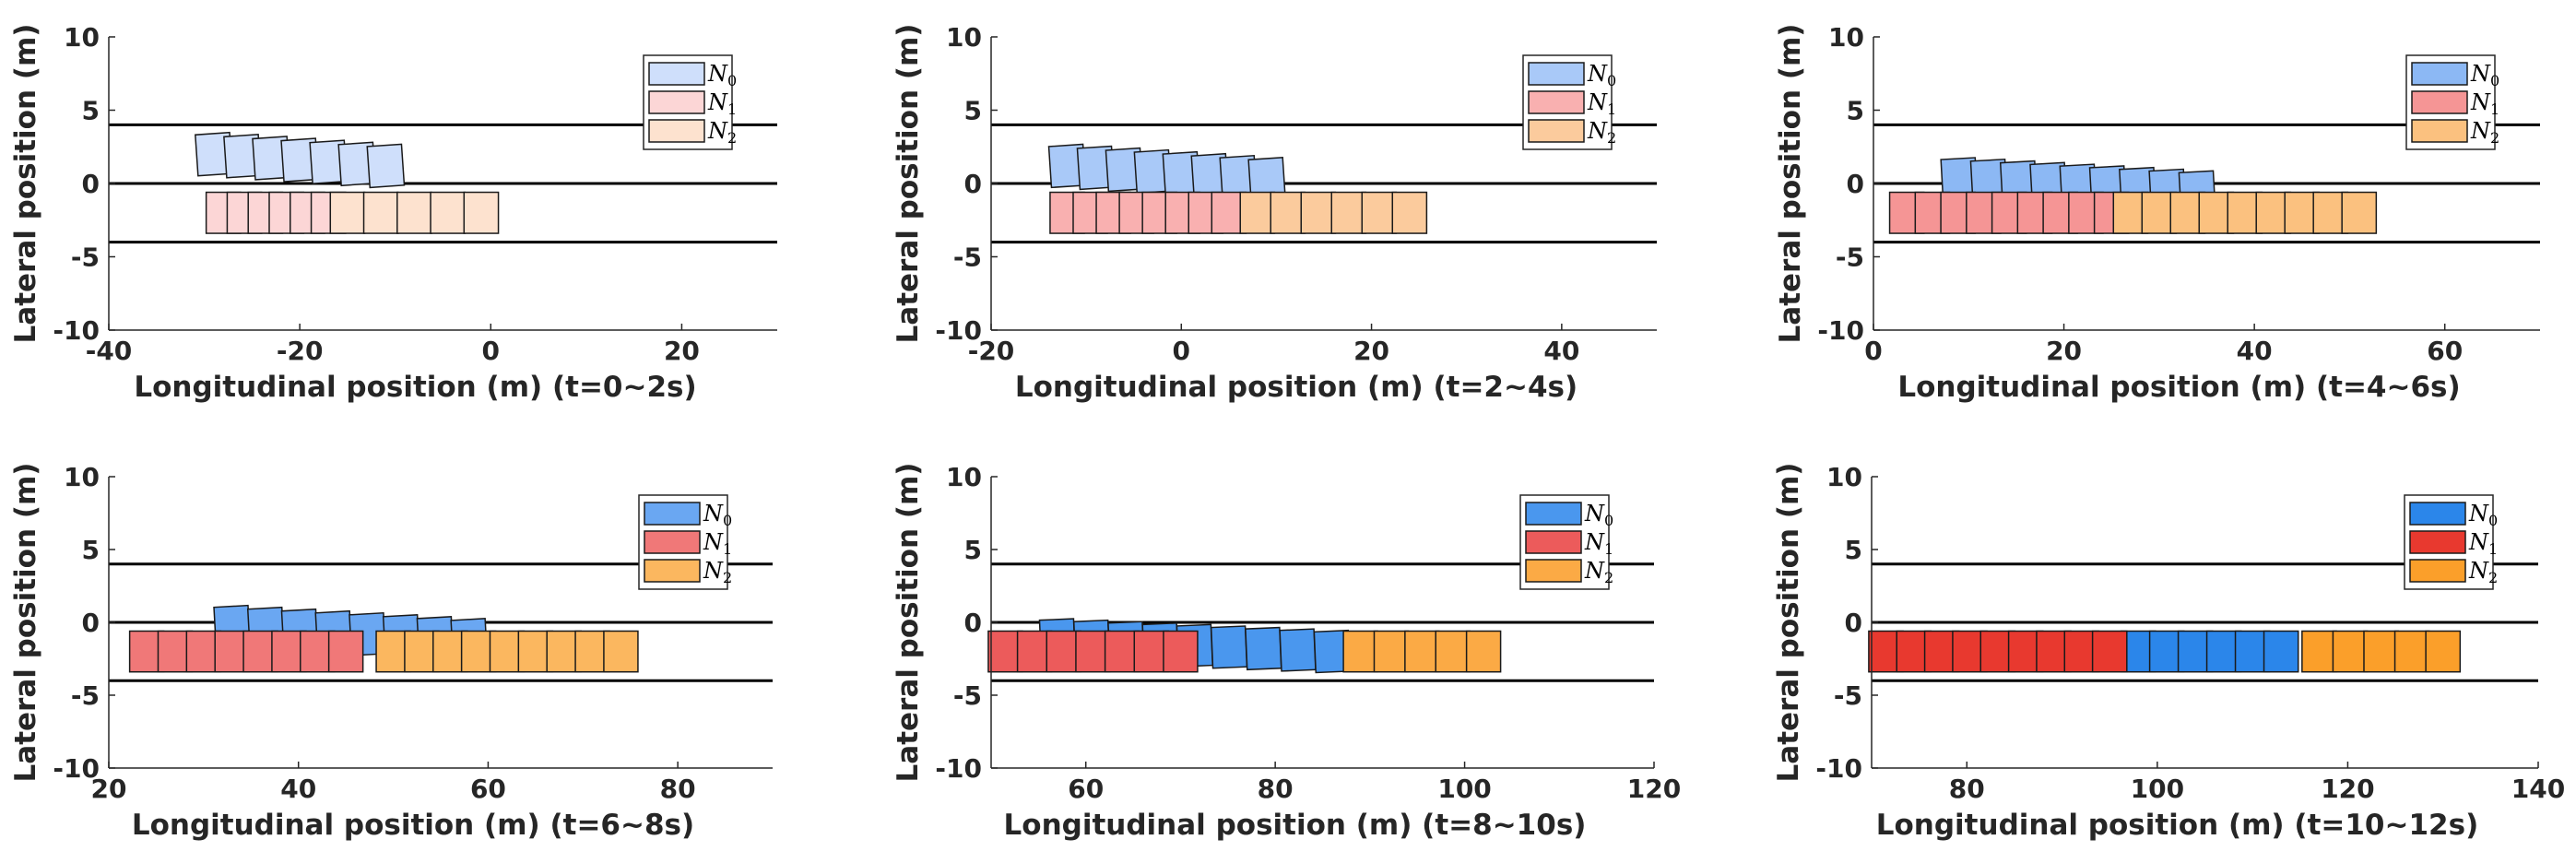 The image size is (2576, 863). Describe the element at coordinates (2177, 826) in the screenshot. I see `x-axis-label: Longitudinal position (m) (t=10~12s)` at that location.